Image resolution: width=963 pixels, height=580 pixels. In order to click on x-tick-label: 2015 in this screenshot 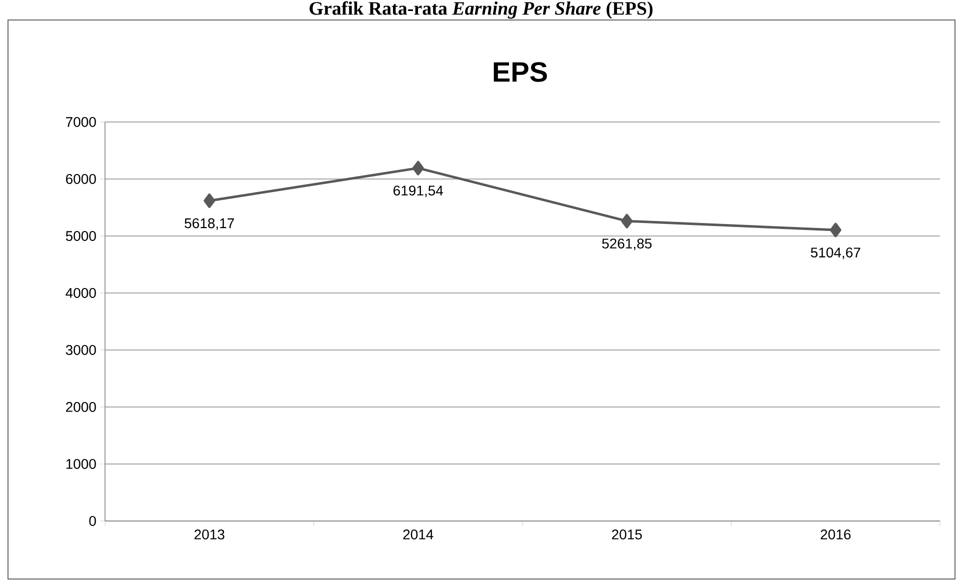, I will do `click(627, 535)`.